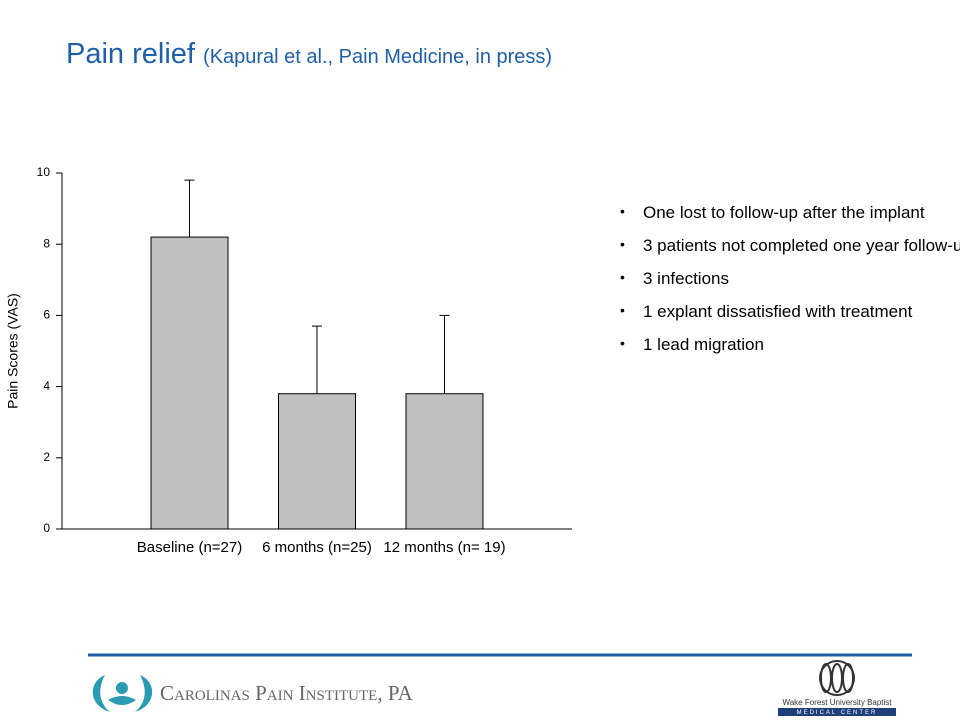 The image size is (960, 720). What do you see at coordinates (790, 311) in the screenshot?
I see `bullet: 1 explant dissatisfied with treatment` at bounding box center [790, 311].